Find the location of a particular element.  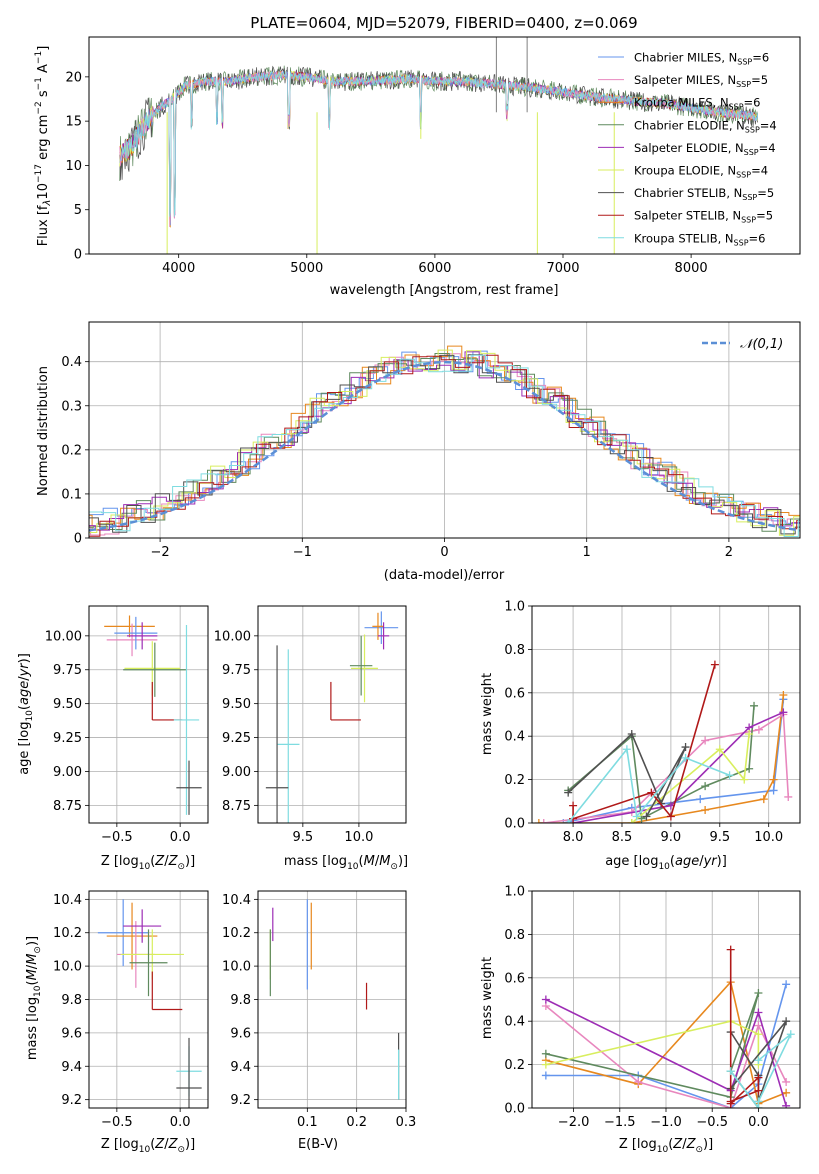

spectrum-xtick-label: 5000 is located at coordinates (306, 268).